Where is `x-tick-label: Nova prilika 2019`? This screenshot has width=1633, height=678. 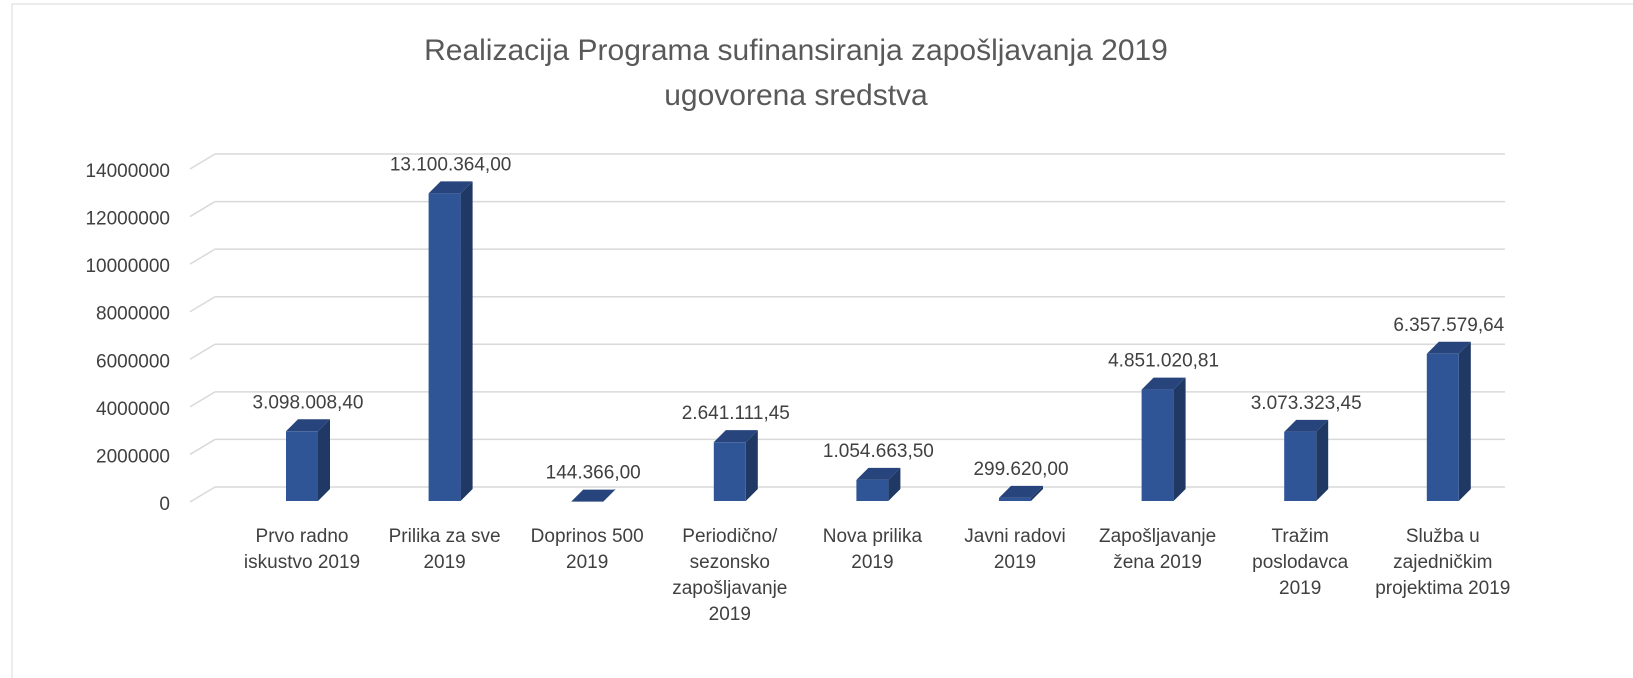 x-tick-label: Nova prilika 2019 is located at coordinates (872, 549).